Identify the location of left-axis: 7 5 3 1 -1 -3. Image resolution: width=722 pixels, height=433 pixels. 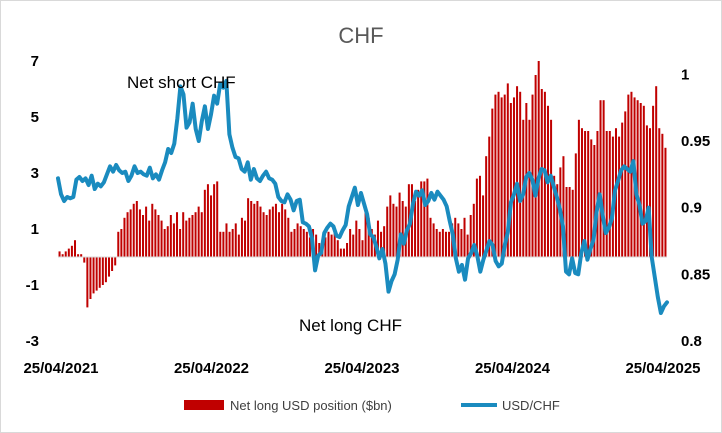
(32, 201).